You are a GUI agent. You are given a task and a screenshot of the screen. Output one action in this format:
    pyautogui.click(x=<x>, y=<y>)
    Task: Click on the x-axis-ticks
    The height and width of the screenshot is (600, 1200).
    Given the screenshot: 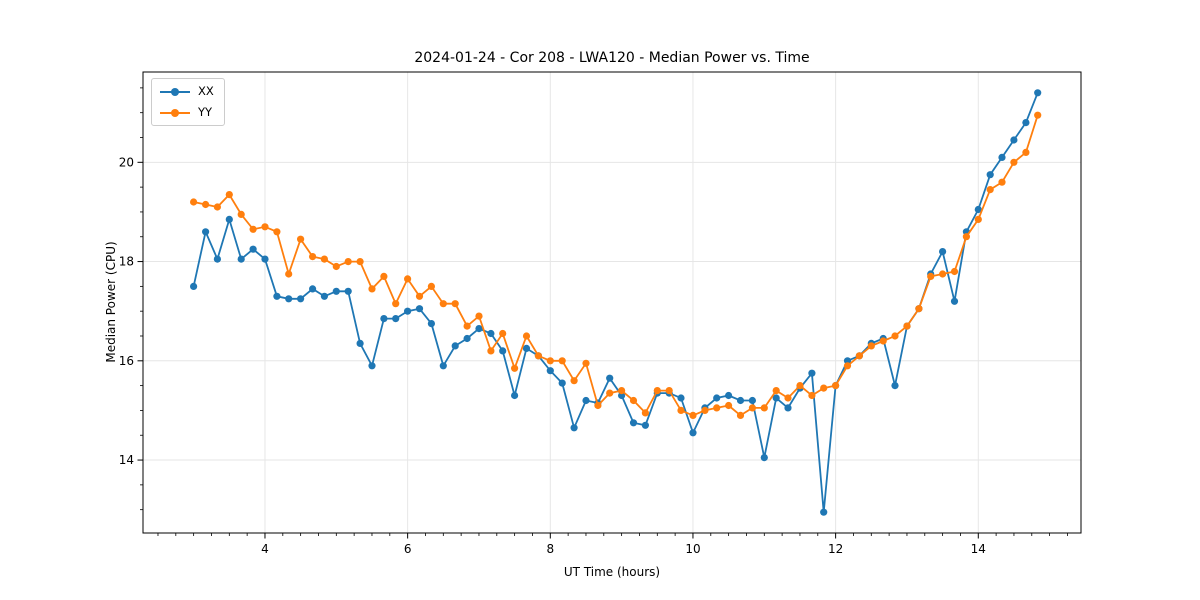 What is the action you would take?
    pyautogui.click(x=621, y=536)
    